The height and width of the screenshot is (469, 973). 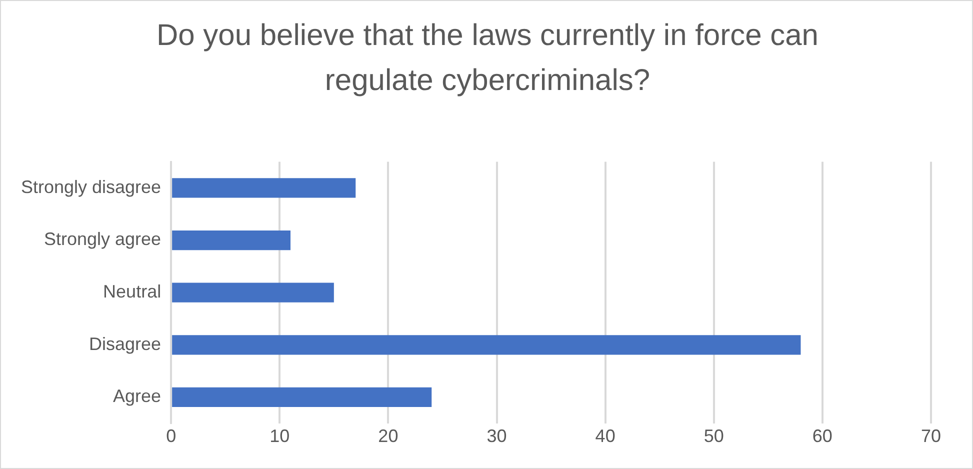 I want to click on chart-title: Do you believe that the laws currently in force can regulate cybercriminals?, so click(x=487, y=58).